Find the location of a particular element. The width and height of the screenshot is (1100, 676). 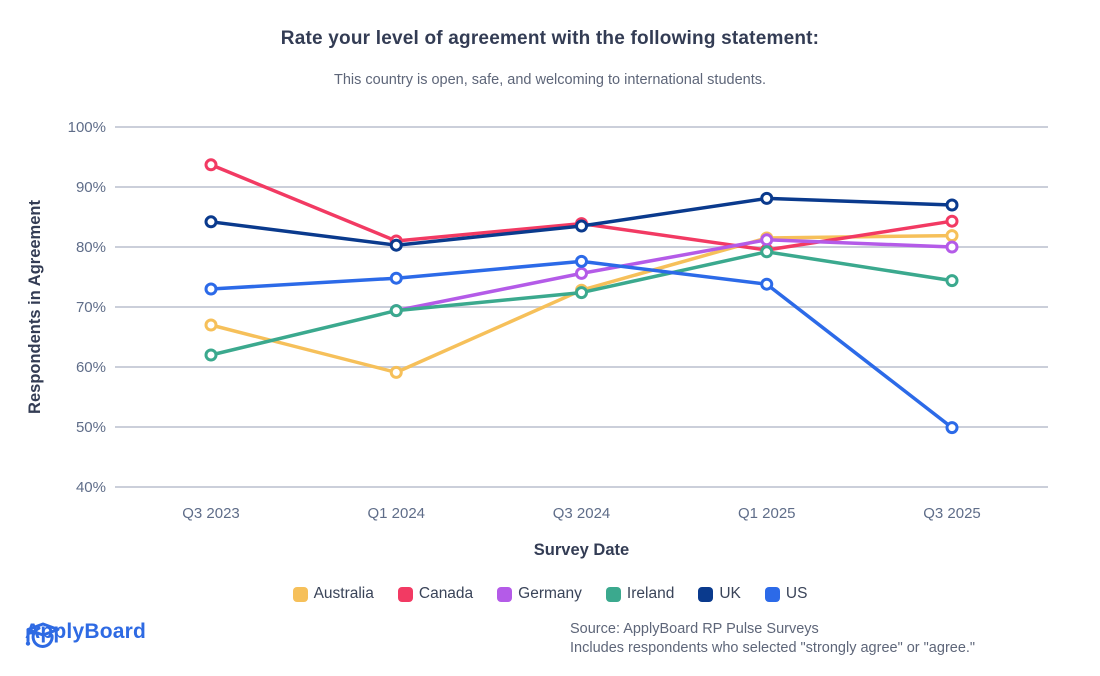

legend-item-uk: UK is located at coordinates (719, 594).